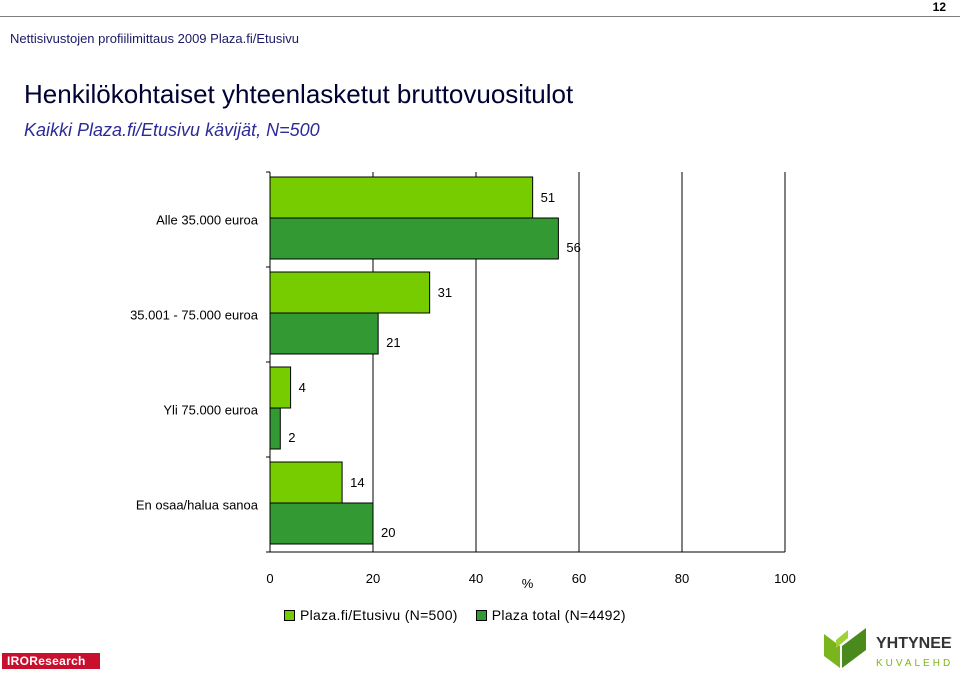  What do you see at coordinates (324, 333) in the screenshot?
I see `bar-s1-c1` at bounding box center [324, 333].